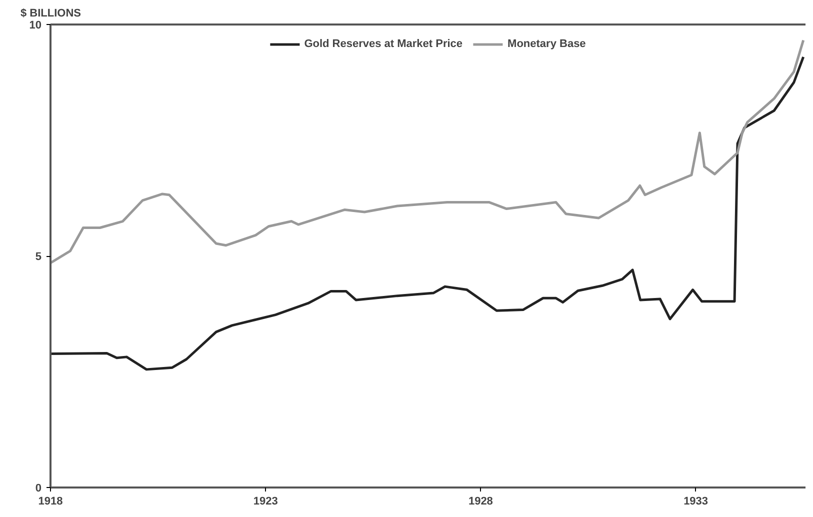 This screenshot has width=813, height=517. I want to click on y-tick-label: 0, so click(38, 488).